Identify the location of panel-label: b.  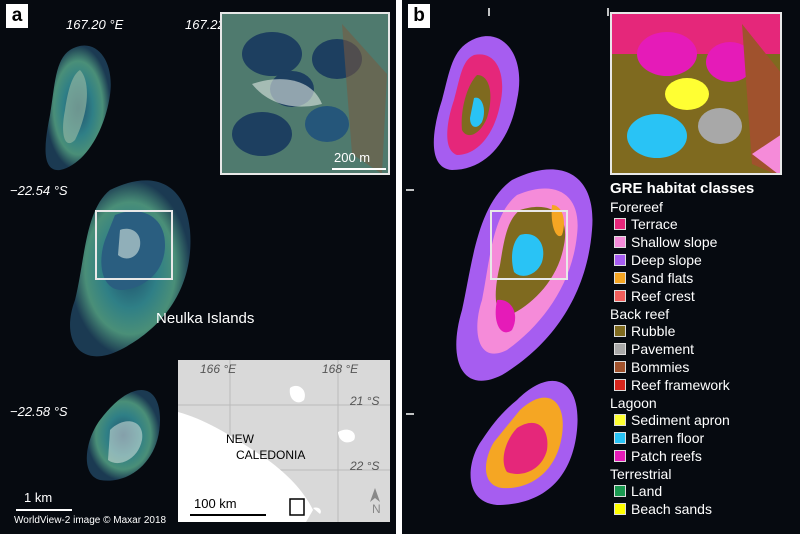
(419, 16).